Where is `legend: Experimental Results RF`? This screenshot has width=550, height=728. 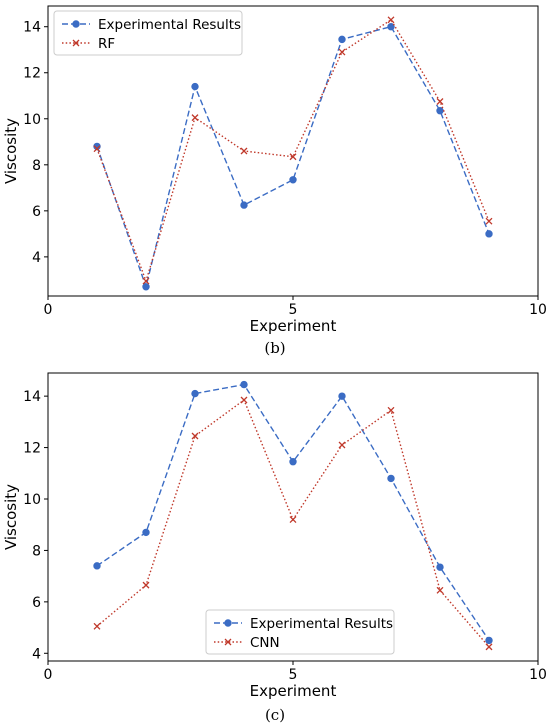
legend: Experimental Results RF is located at coordinates (148, 33).